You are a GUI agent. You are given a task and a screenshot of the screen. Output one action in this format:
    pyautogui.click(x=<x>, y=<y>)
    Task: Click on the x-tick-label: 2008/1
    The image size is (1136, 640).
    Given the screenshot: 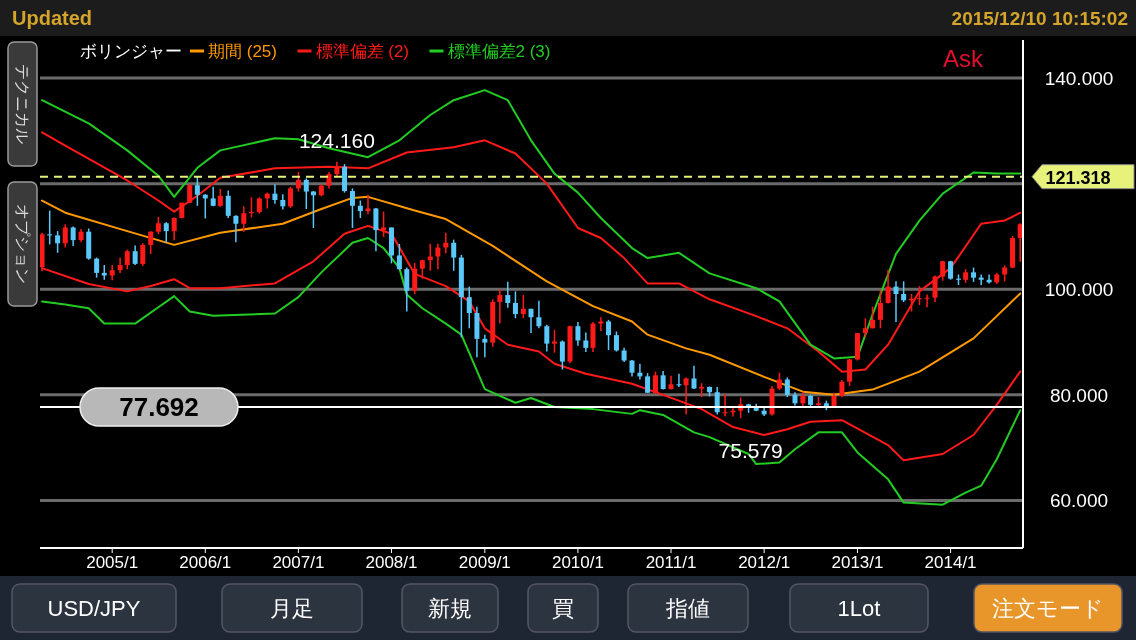 What is the action you would take?
    pyautogui.click(x=391, y=562)
    